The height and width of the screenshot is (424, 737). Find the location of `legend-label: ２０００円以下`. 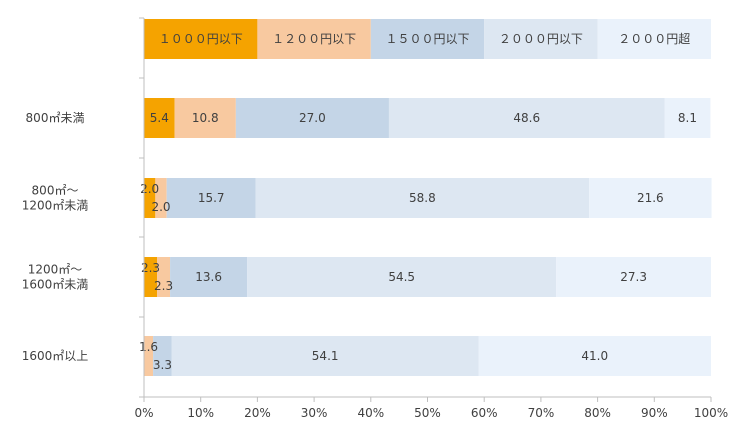

legend-label: ２０００円以下 is located at coordinates (541, 39).